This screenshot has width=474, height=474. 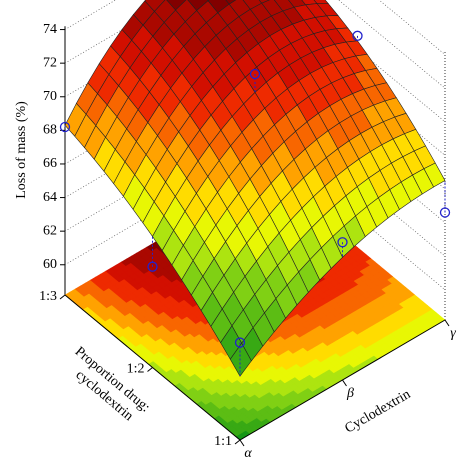 What do you see at coordinates (50, 29) in the screenshot?
I see `z-tick-label: 74` at bounding box center [50, 29].